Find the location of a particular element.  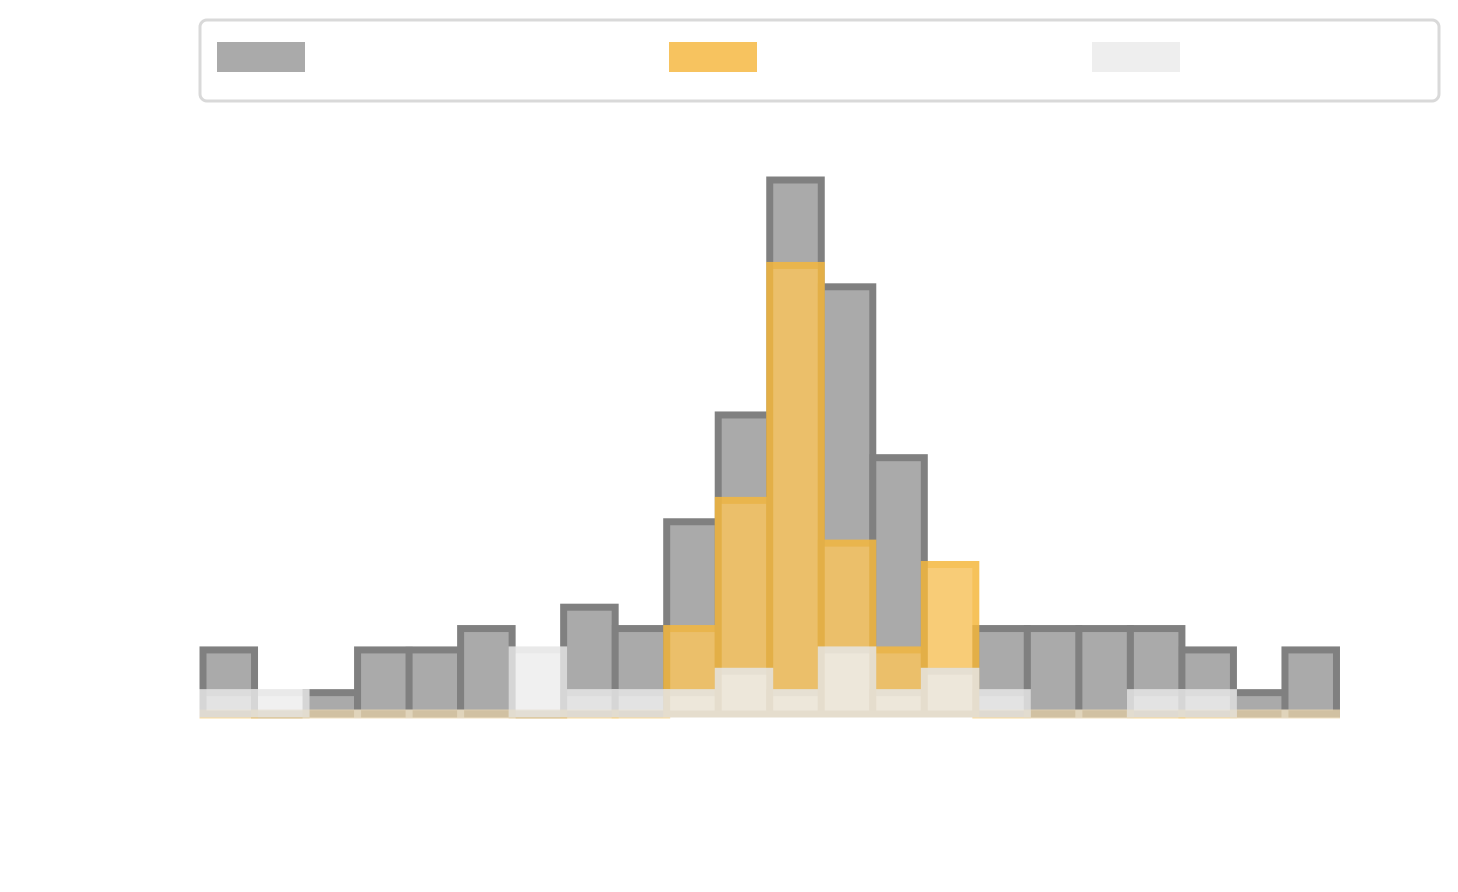

legend is located at coordinates (819, 60).